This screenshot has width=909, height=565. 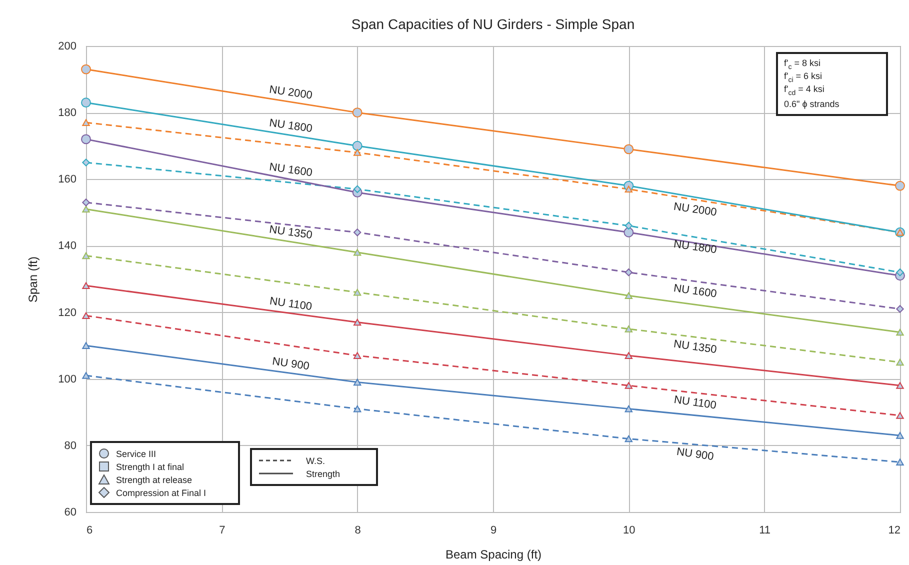 I want to click on x-tick-label: 10, so click(x=629, y=530).